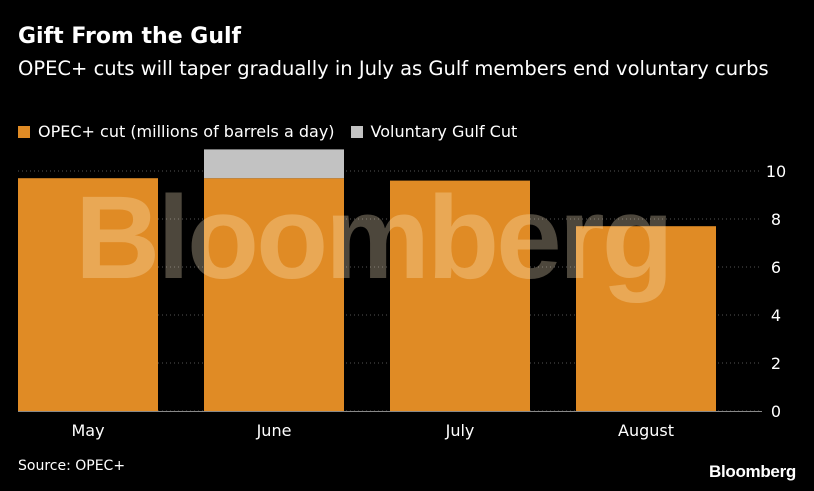 This screenshot has width=814, height=491. What do you see at coordinates (87, 430) in the screenshot?
I see `x-tick-label-may: May` at bounding box center [87, 430].